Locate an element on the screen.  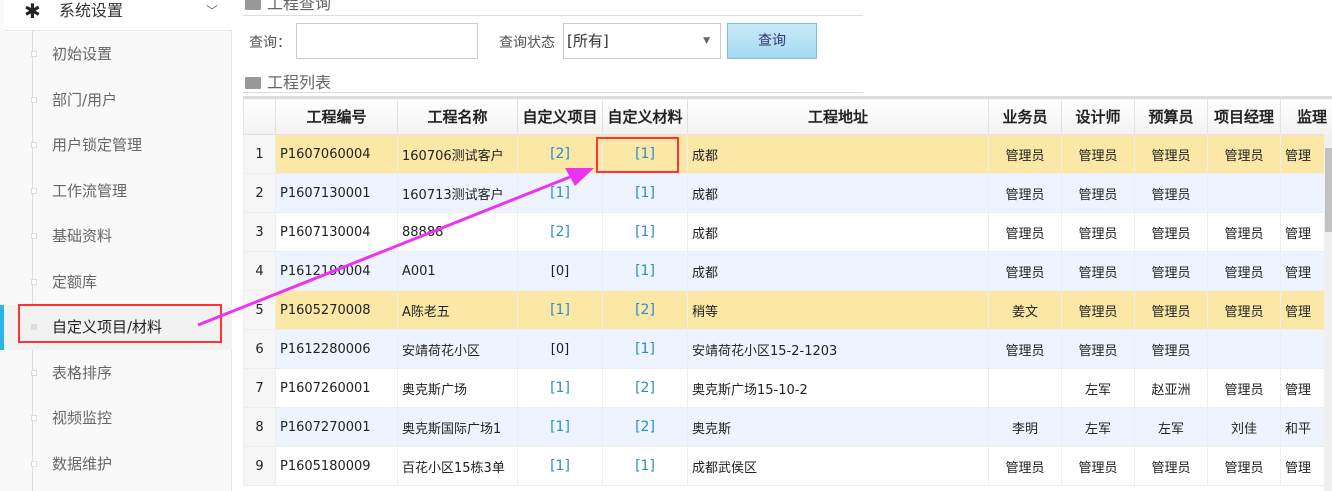
vertical-scrollbar is located at coordinates (1328, 312).